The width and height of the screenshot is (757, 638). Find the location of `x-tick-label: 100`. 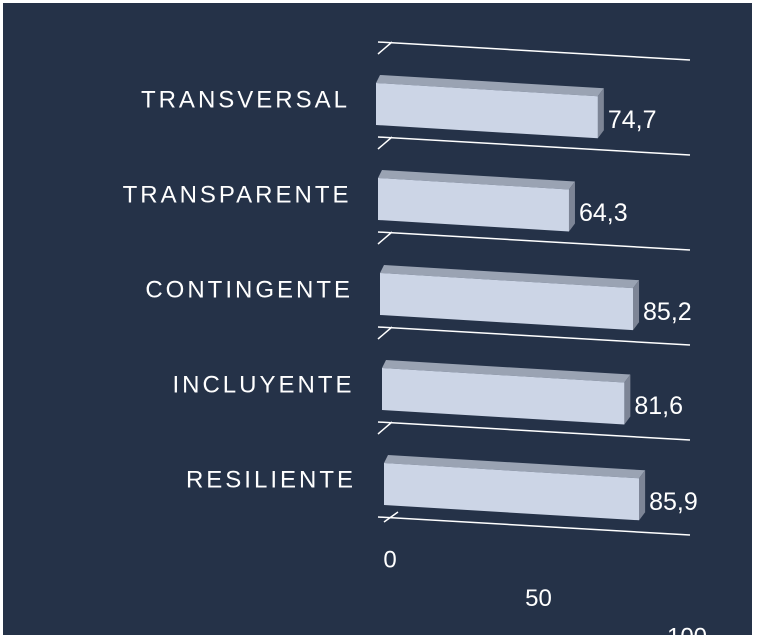

x-tick-label: 100 is located at coordinates (687, 631).